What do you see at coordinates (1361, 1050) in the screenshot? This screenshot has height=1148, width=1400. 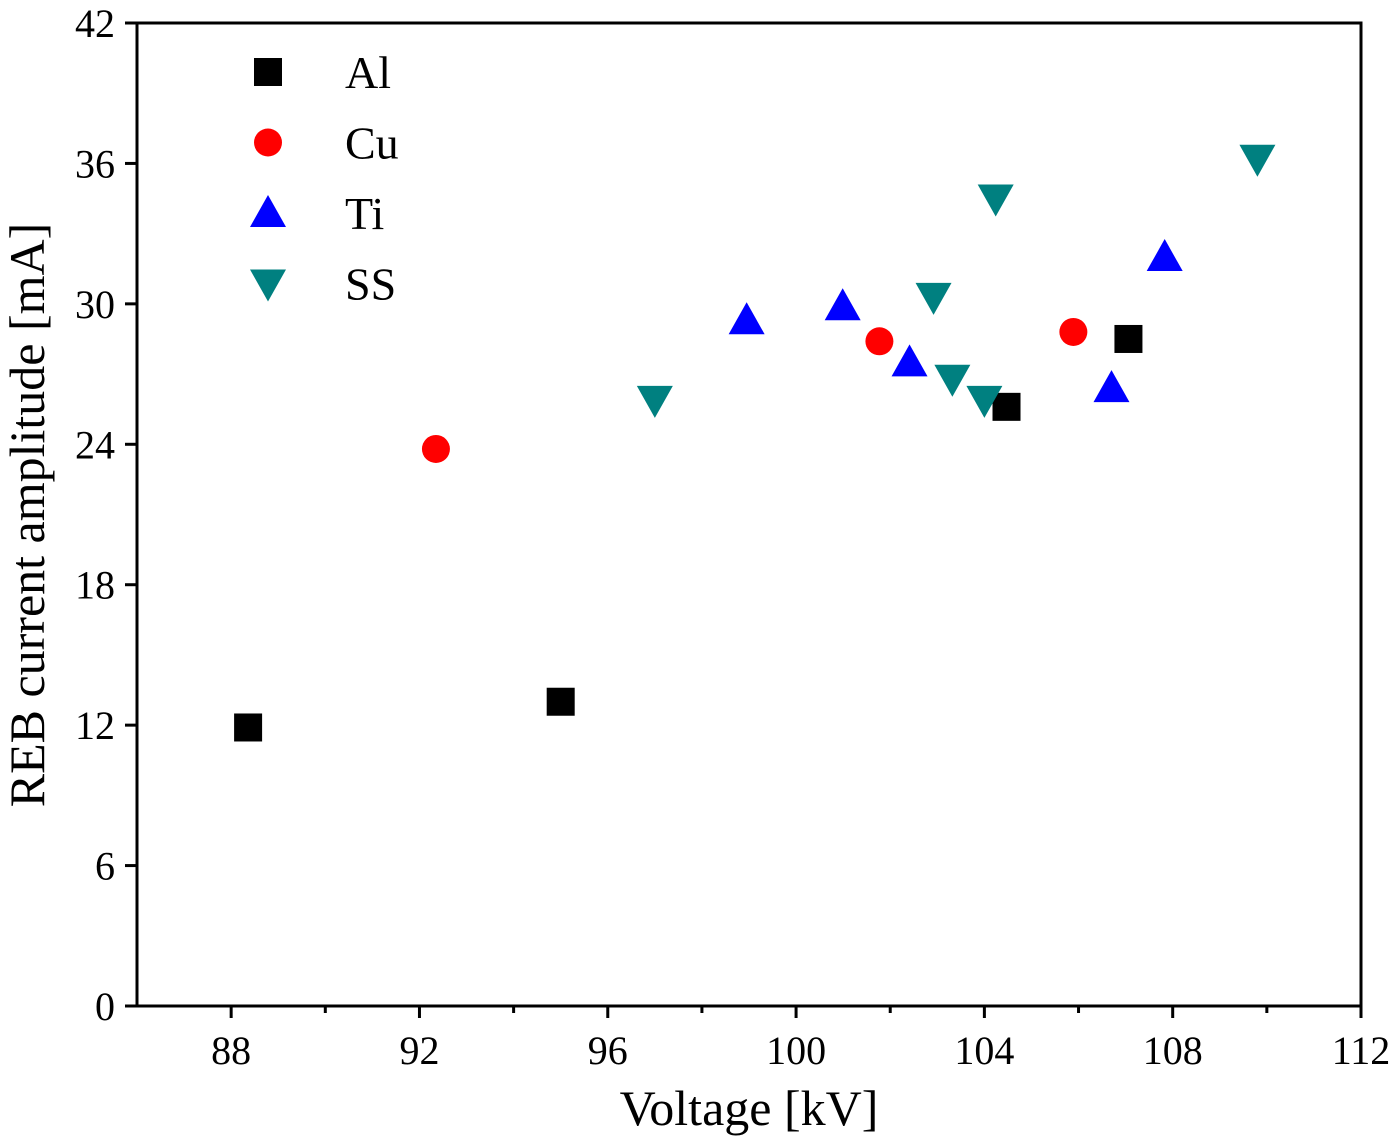 I see `x-tick-label: 112` at bounding box center [1361, 1050].